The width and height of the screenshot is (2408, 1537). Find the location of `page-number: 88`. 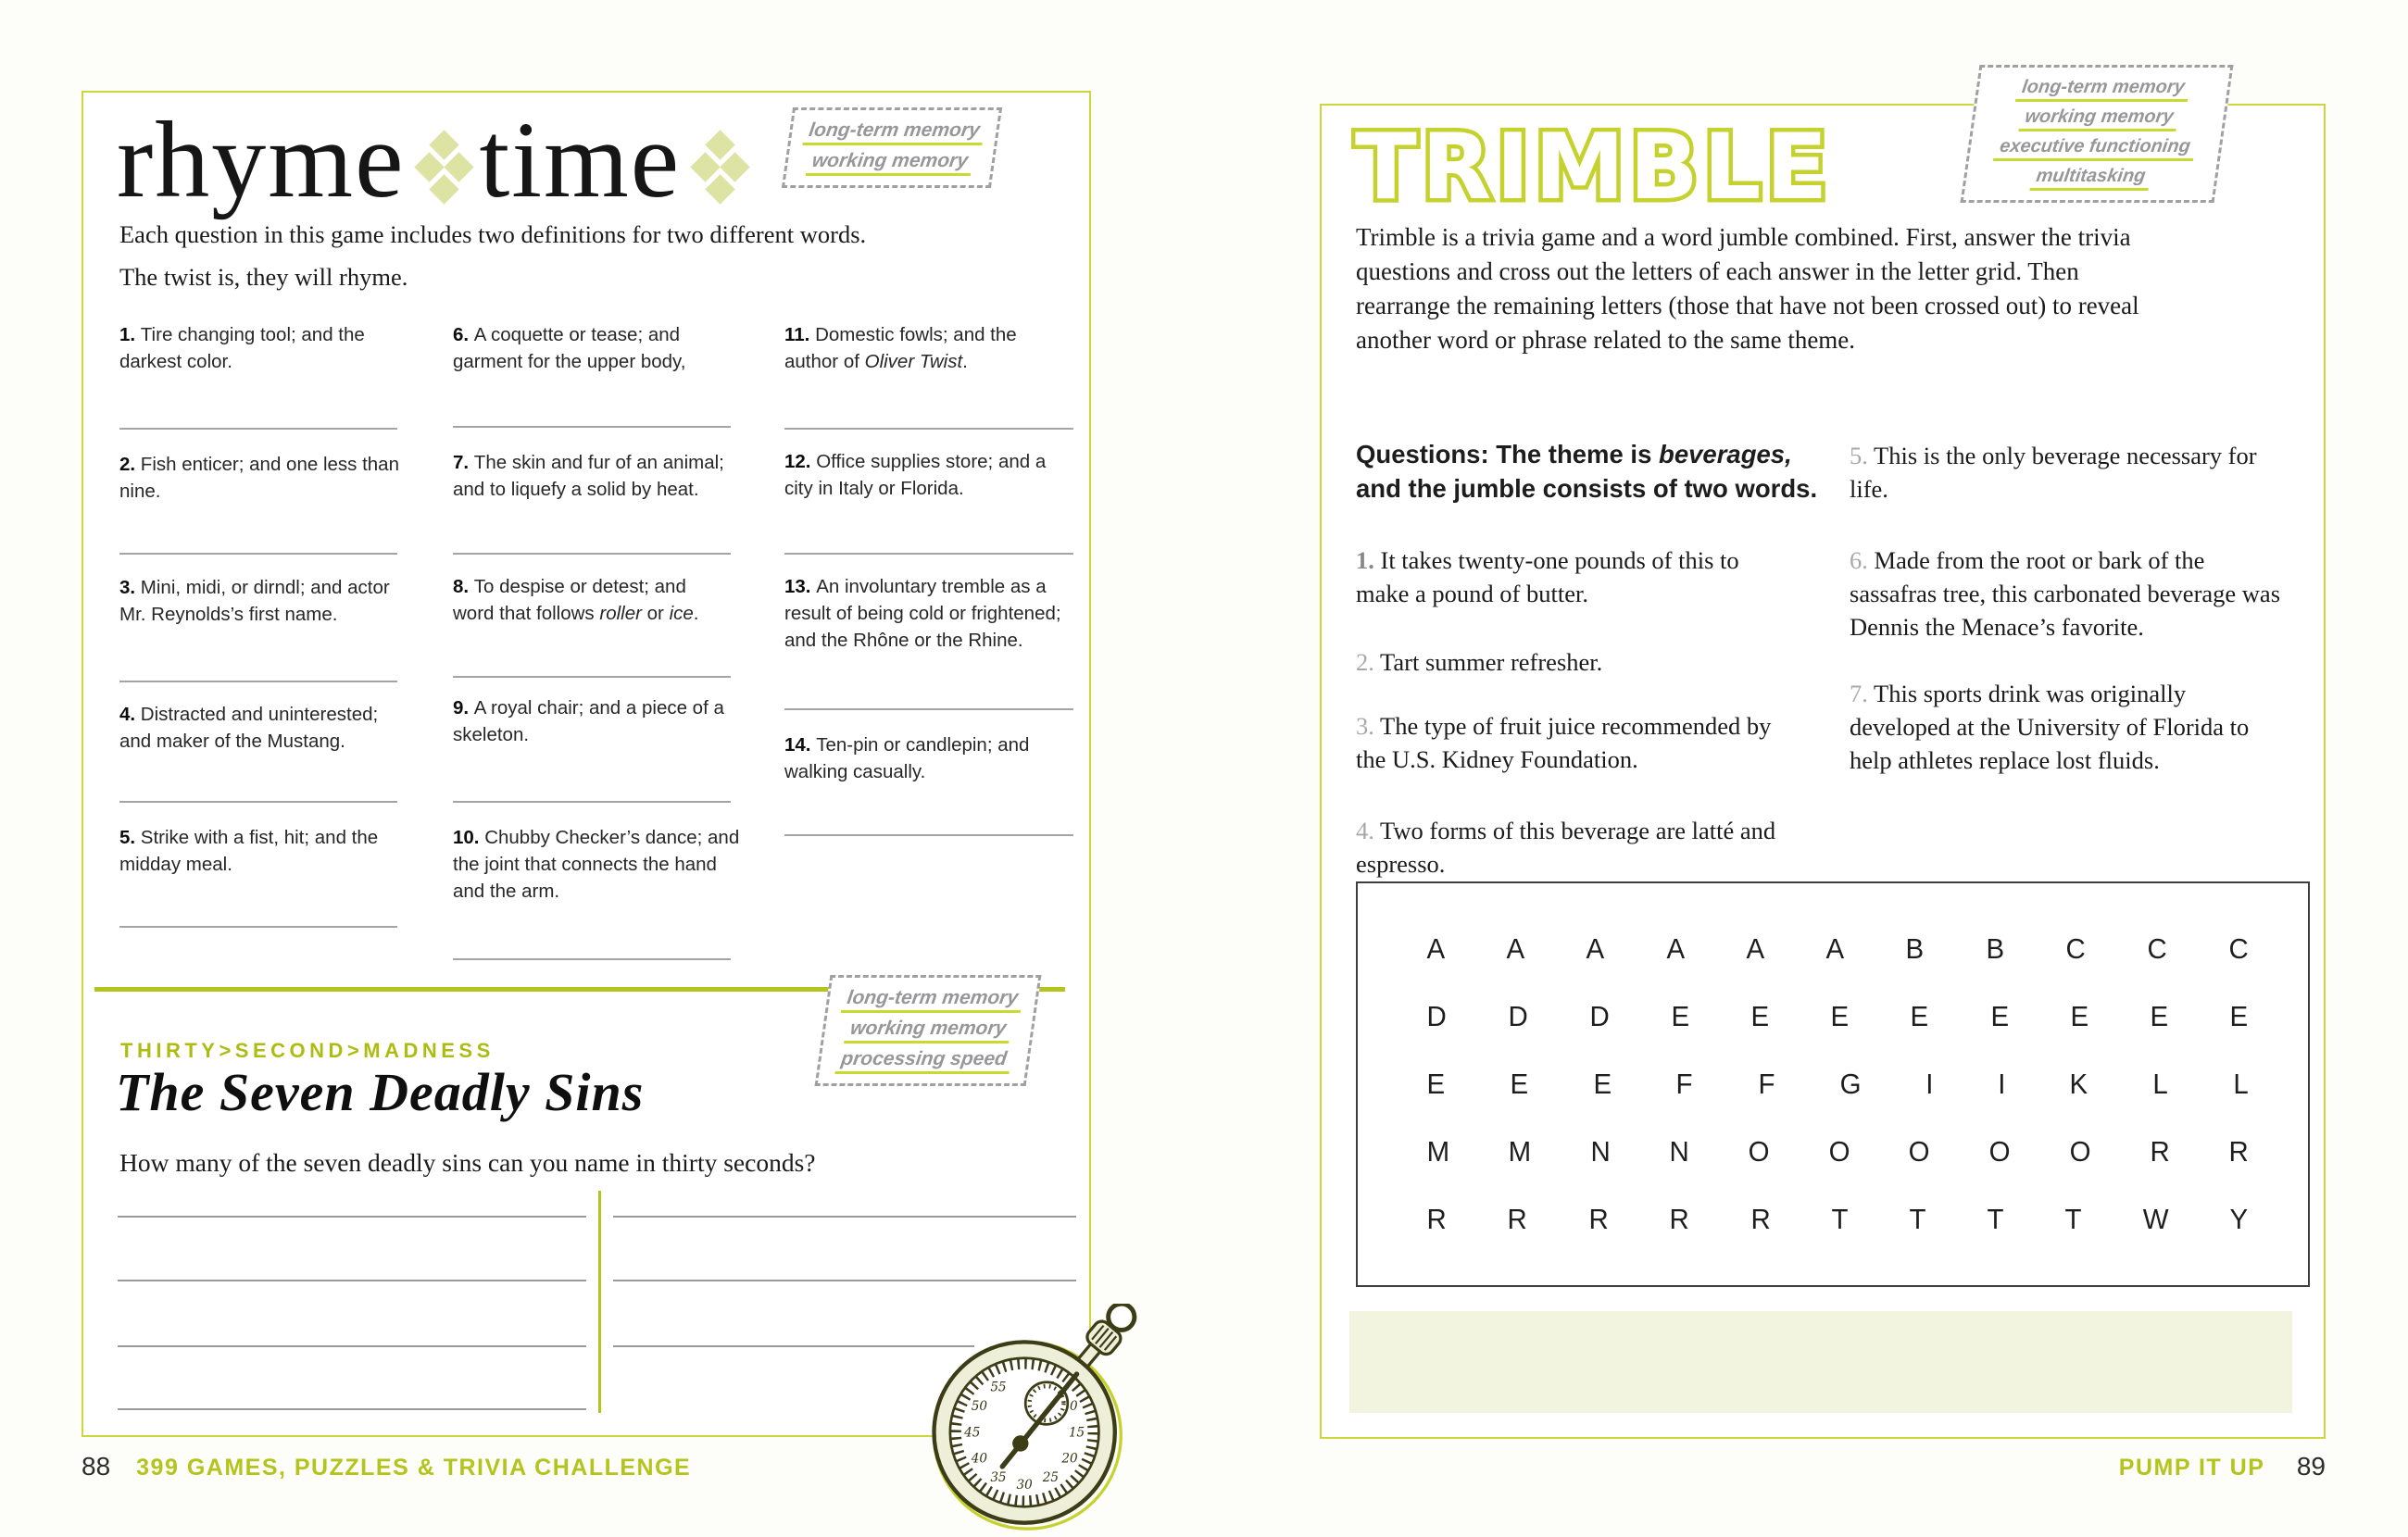

page-number: 88 is located at coordinates (96, 1466).